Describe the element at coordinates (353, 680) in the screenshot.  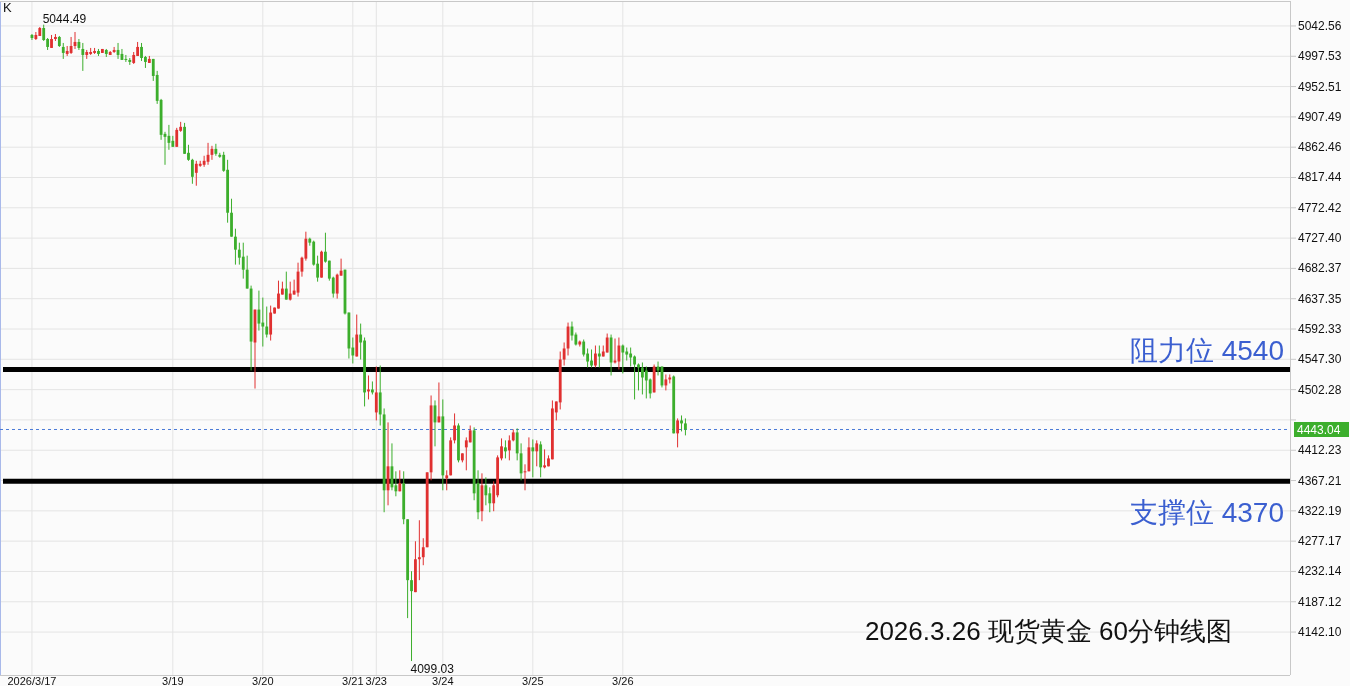
I see `x-tick-label: 3/21` at that location.